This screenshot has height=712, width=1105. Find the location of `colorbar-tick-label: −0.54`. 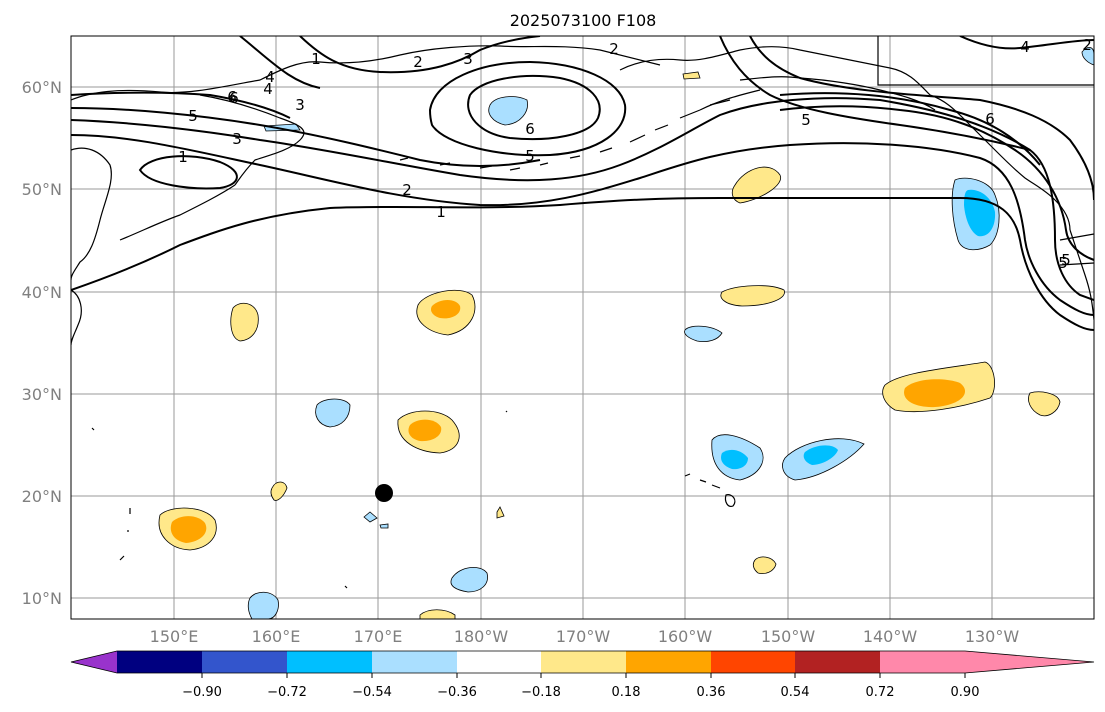

colorbar-tick-label: −0.54 is located at coordinates (372, 692).